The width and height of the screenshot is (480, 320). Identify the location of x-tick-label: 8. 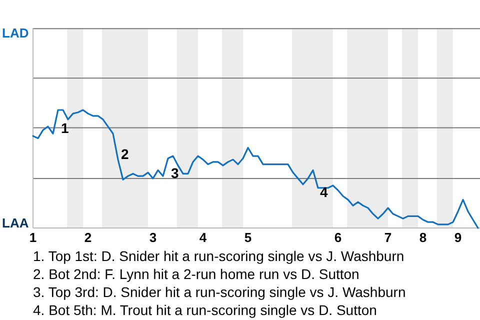
(423, 237).